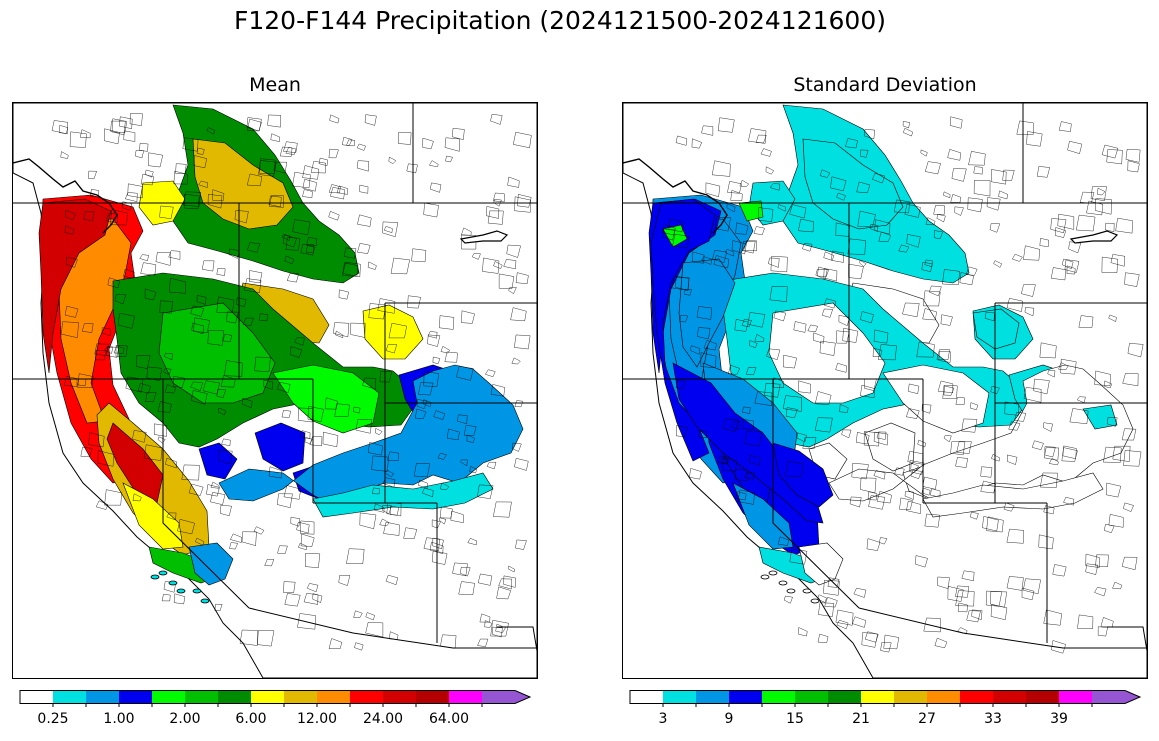 This screenshot has width=1159, height=741. I want to click on mean-colorbar, so click(275, 698).